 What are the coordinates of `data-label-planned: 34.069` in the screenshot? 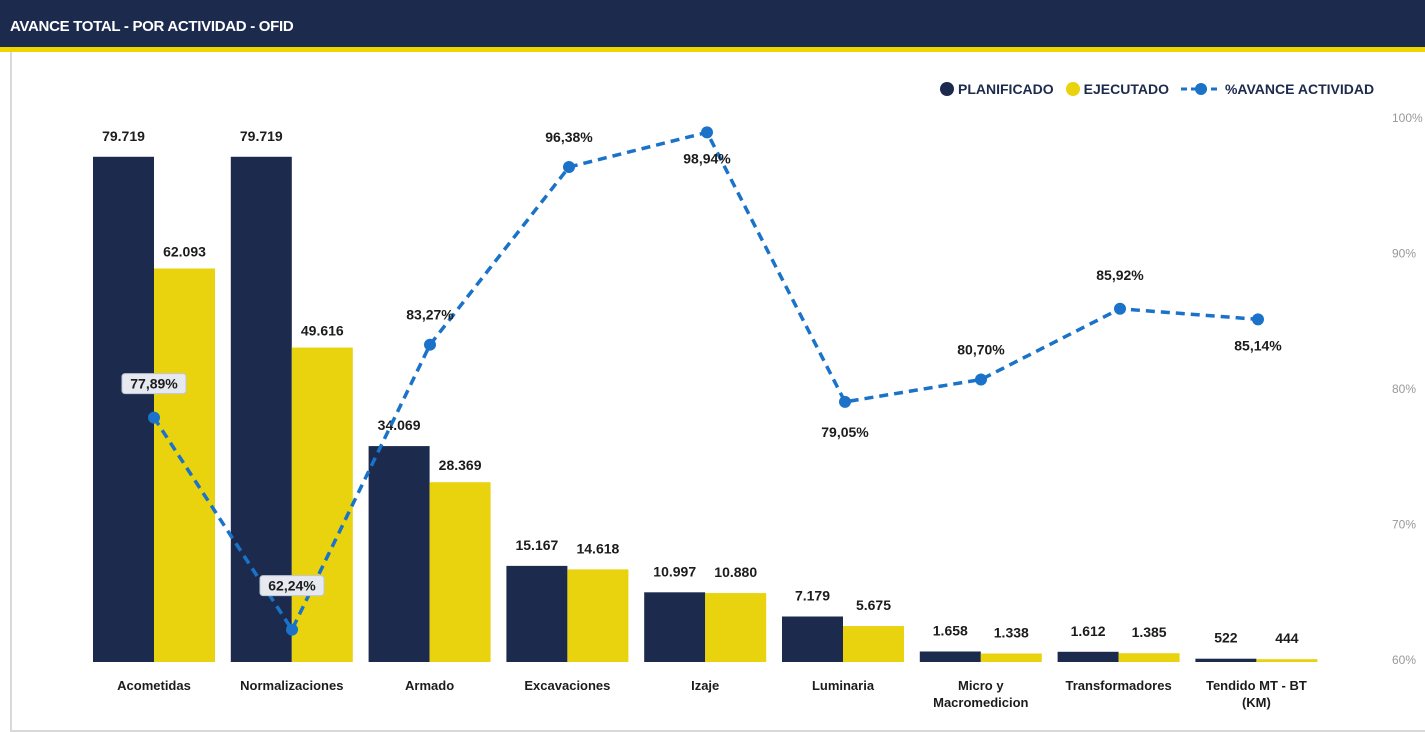 It's located at (399, 425).